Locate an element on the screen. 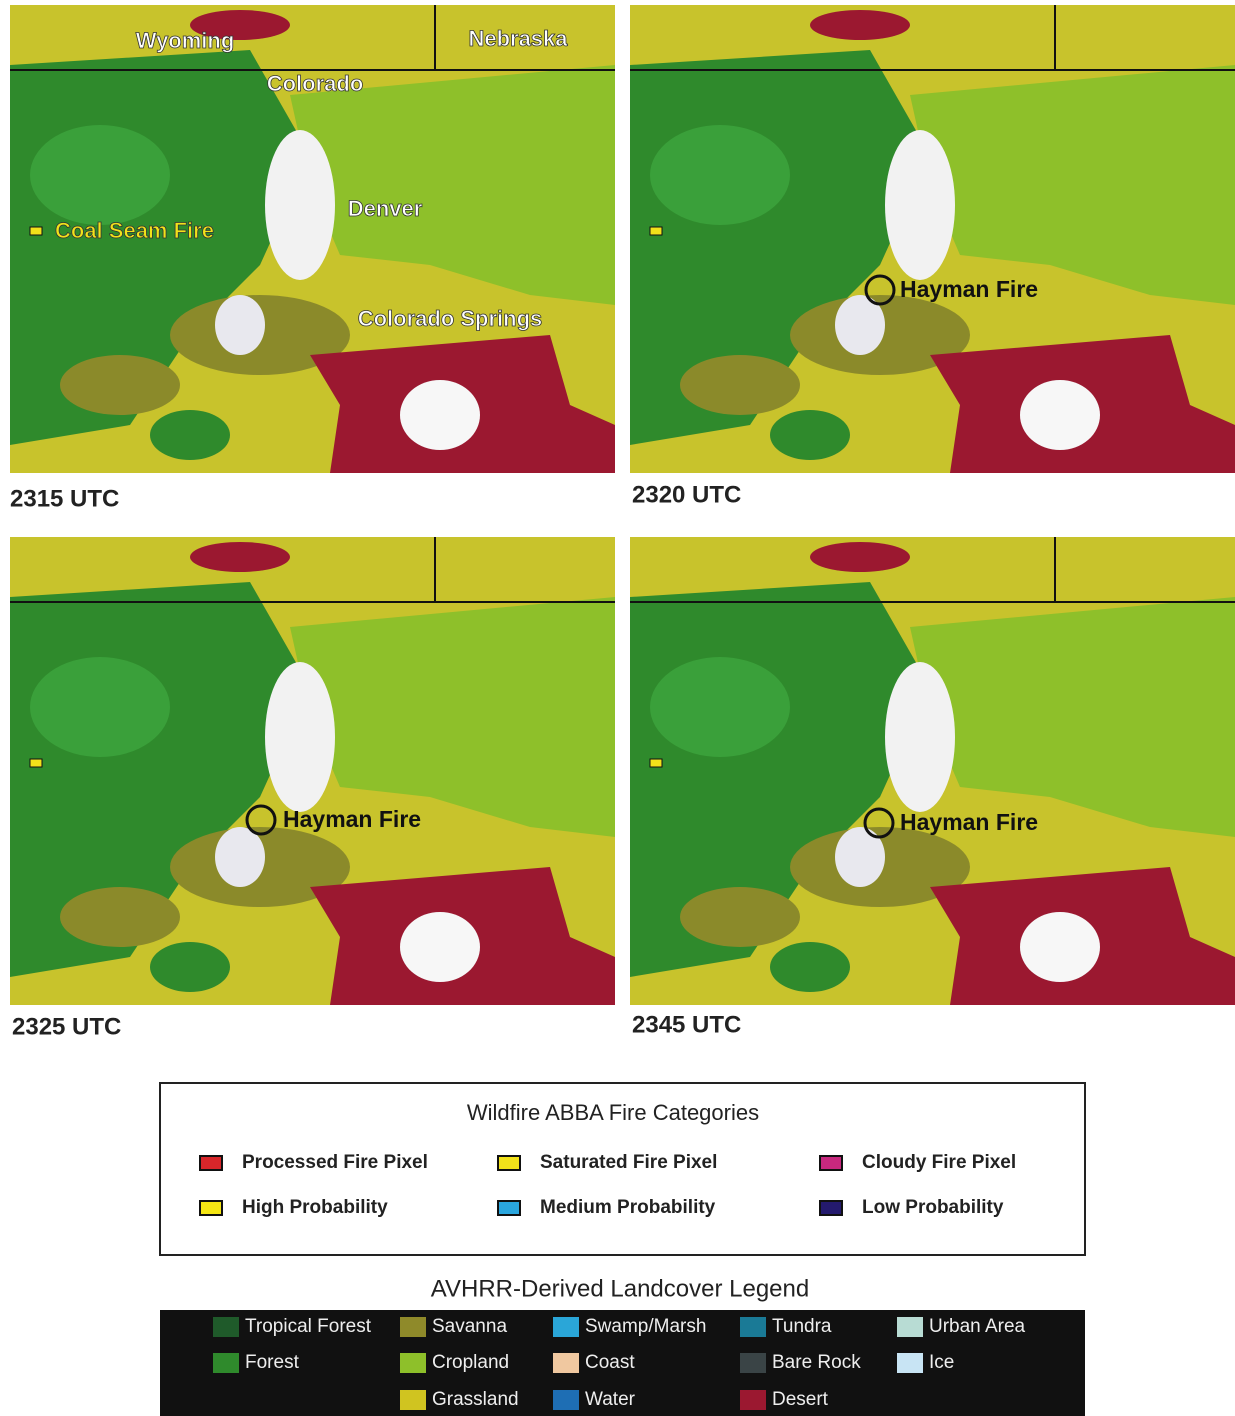  legend-label: Low Probability is located at coordinates (933, 1207).